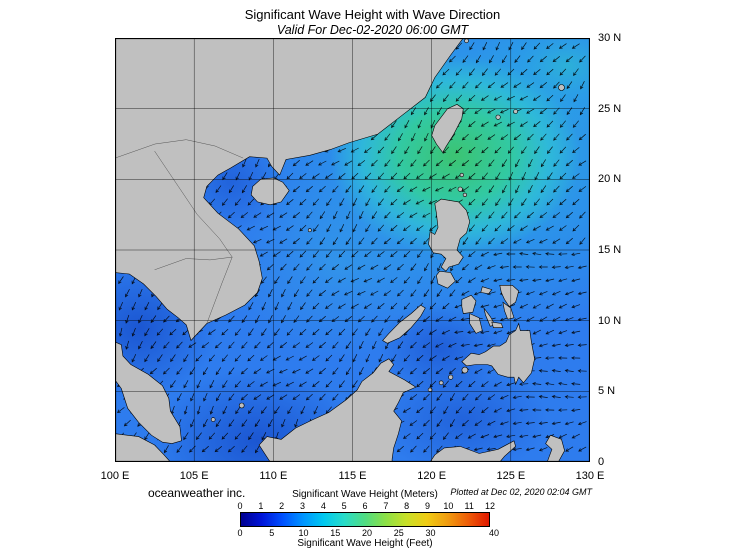 This screenshot has width=755, height=560. Describe the element at coordinates (497, 324) in the screenshot. I see `land-bohol` at that location.